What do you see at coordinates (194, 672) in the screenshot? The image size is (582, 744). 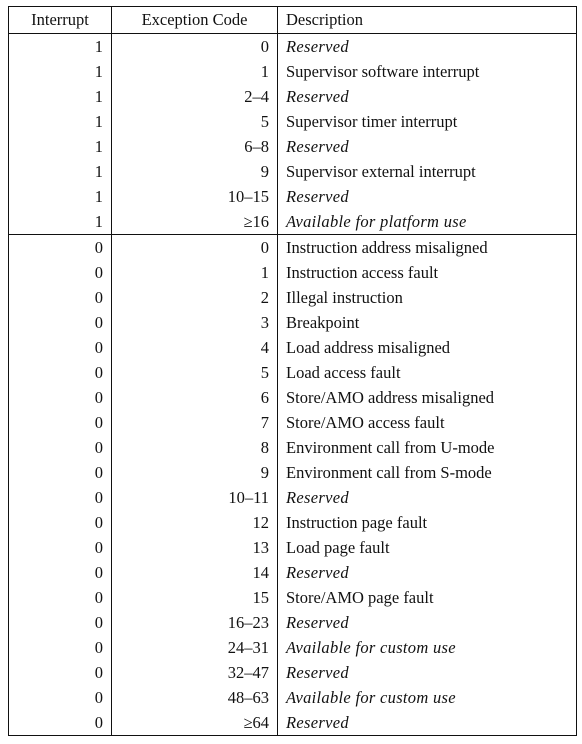 I see `exception-code-cell: 32–47` at bounding box center [194, 672].